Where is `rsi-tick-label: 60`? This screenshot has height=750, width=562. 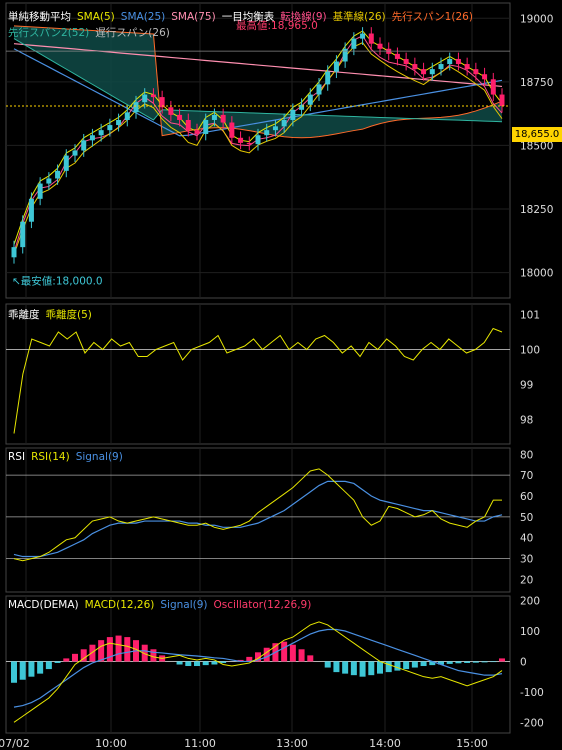 rsi-tick-label: 60 is located at coordinates (526, 497).